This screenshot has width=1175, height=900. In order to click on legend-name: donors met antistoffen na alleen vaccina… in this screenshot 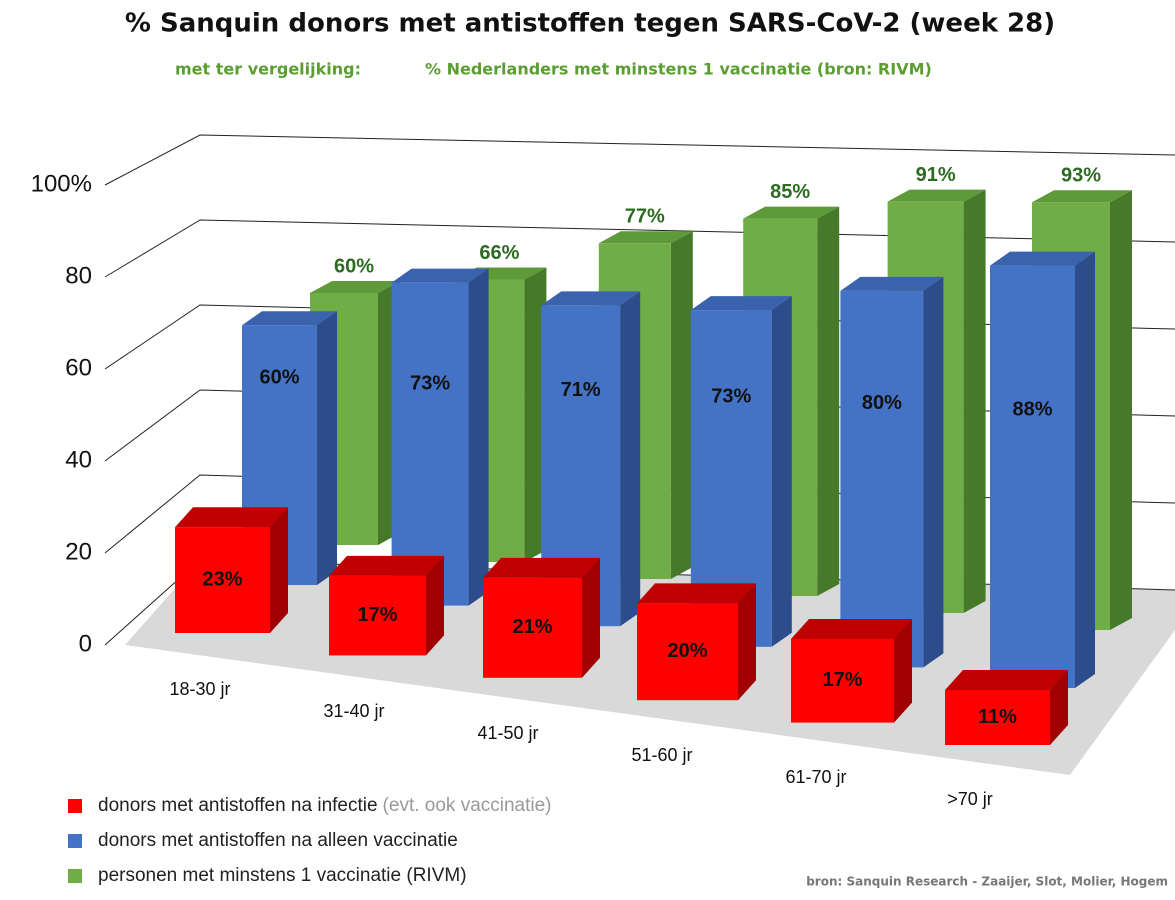, I will do `click(278, 840)`.